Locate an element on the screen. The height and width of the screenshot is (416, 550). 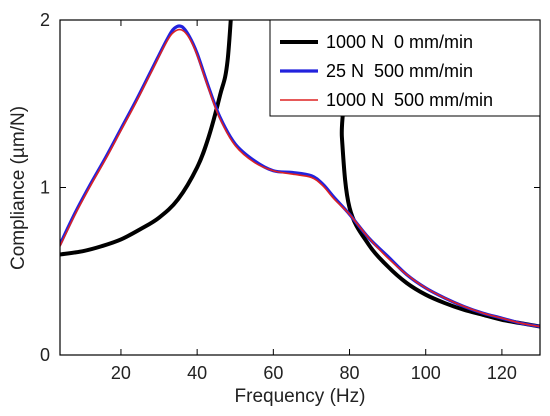
x-tick-label: 60 is located at coordinates (273, 373).